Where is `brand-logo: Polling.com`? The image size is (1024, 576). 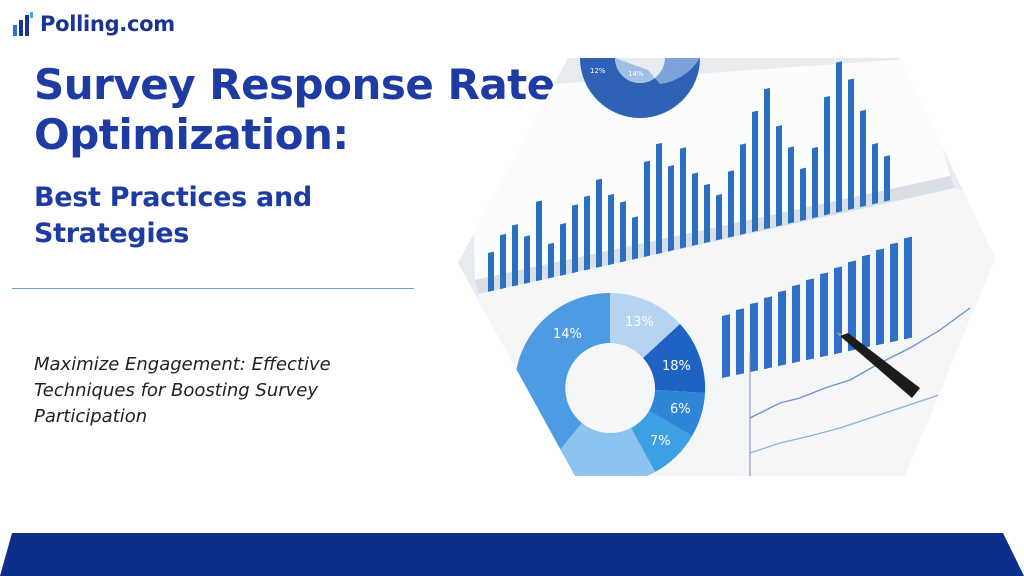
brand-logo: Polling.com is located at coordinates (93, 24).